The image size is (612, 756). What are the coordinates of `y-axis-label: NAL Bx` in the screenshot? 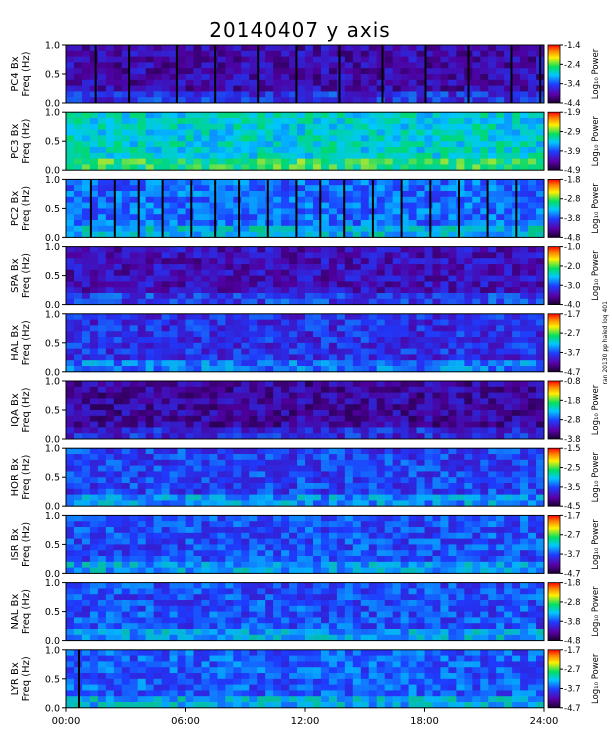 It's located at (15, 612).